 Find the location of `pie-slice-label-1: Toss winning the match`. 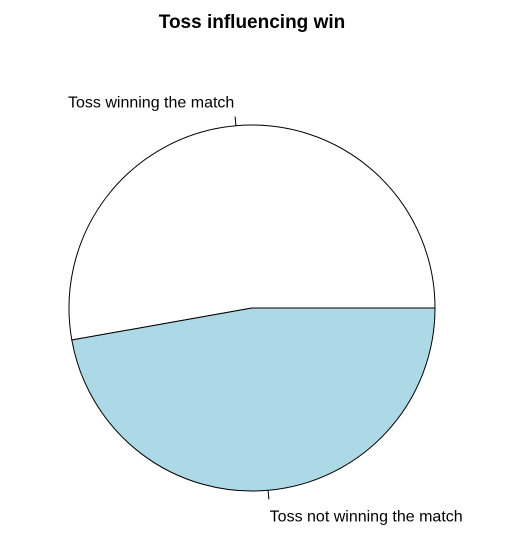

pie-slice-label-1: Toss winning the match is located at coordinates (151, 102).